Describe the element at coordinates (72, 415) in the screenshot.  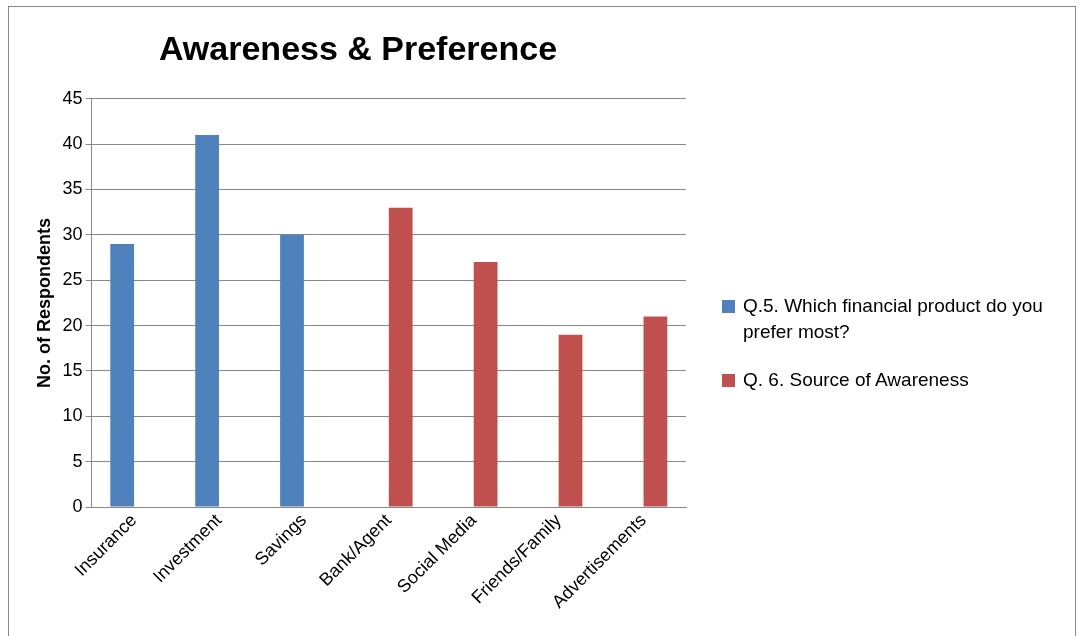
I see `y-tick-label: 10` at that location.